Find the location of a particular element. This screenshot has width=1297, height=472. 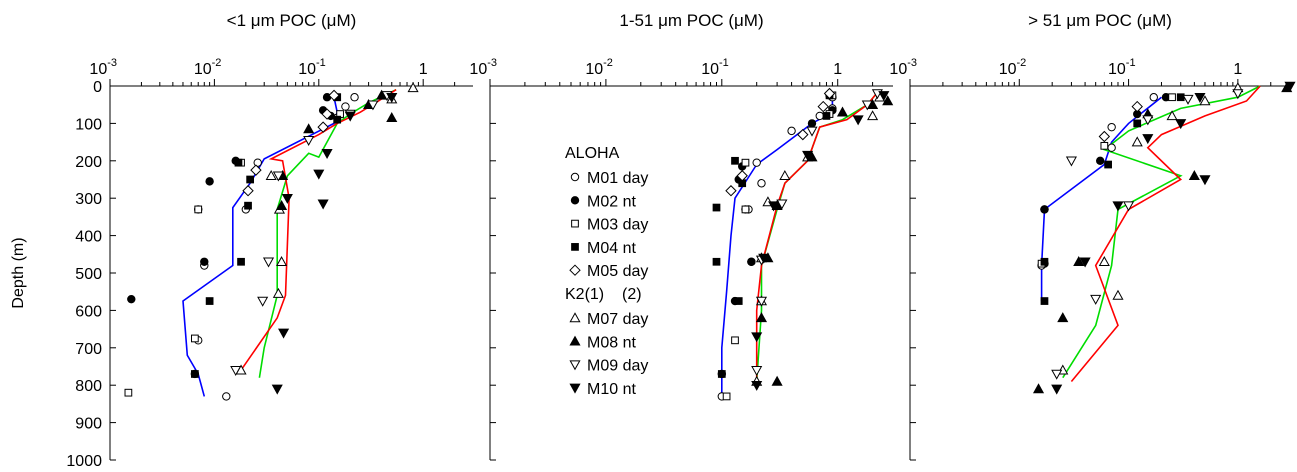

y-tick-label: 300 is located at coordinates (88, 199).